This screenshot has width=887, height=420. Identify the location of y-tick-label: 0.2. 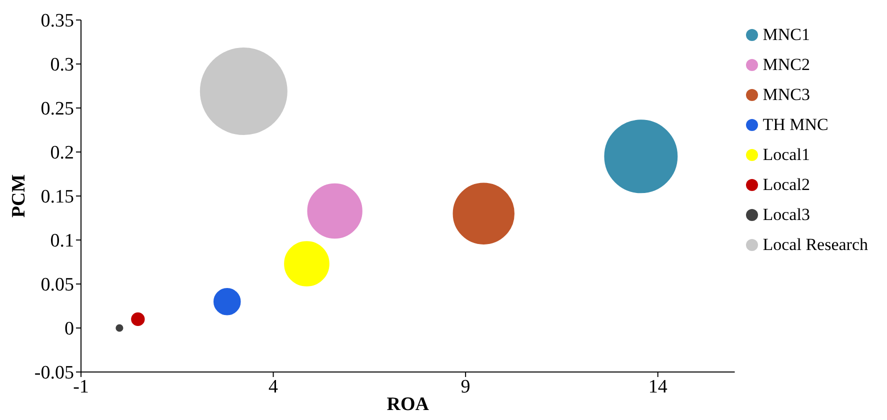
(62, 153).